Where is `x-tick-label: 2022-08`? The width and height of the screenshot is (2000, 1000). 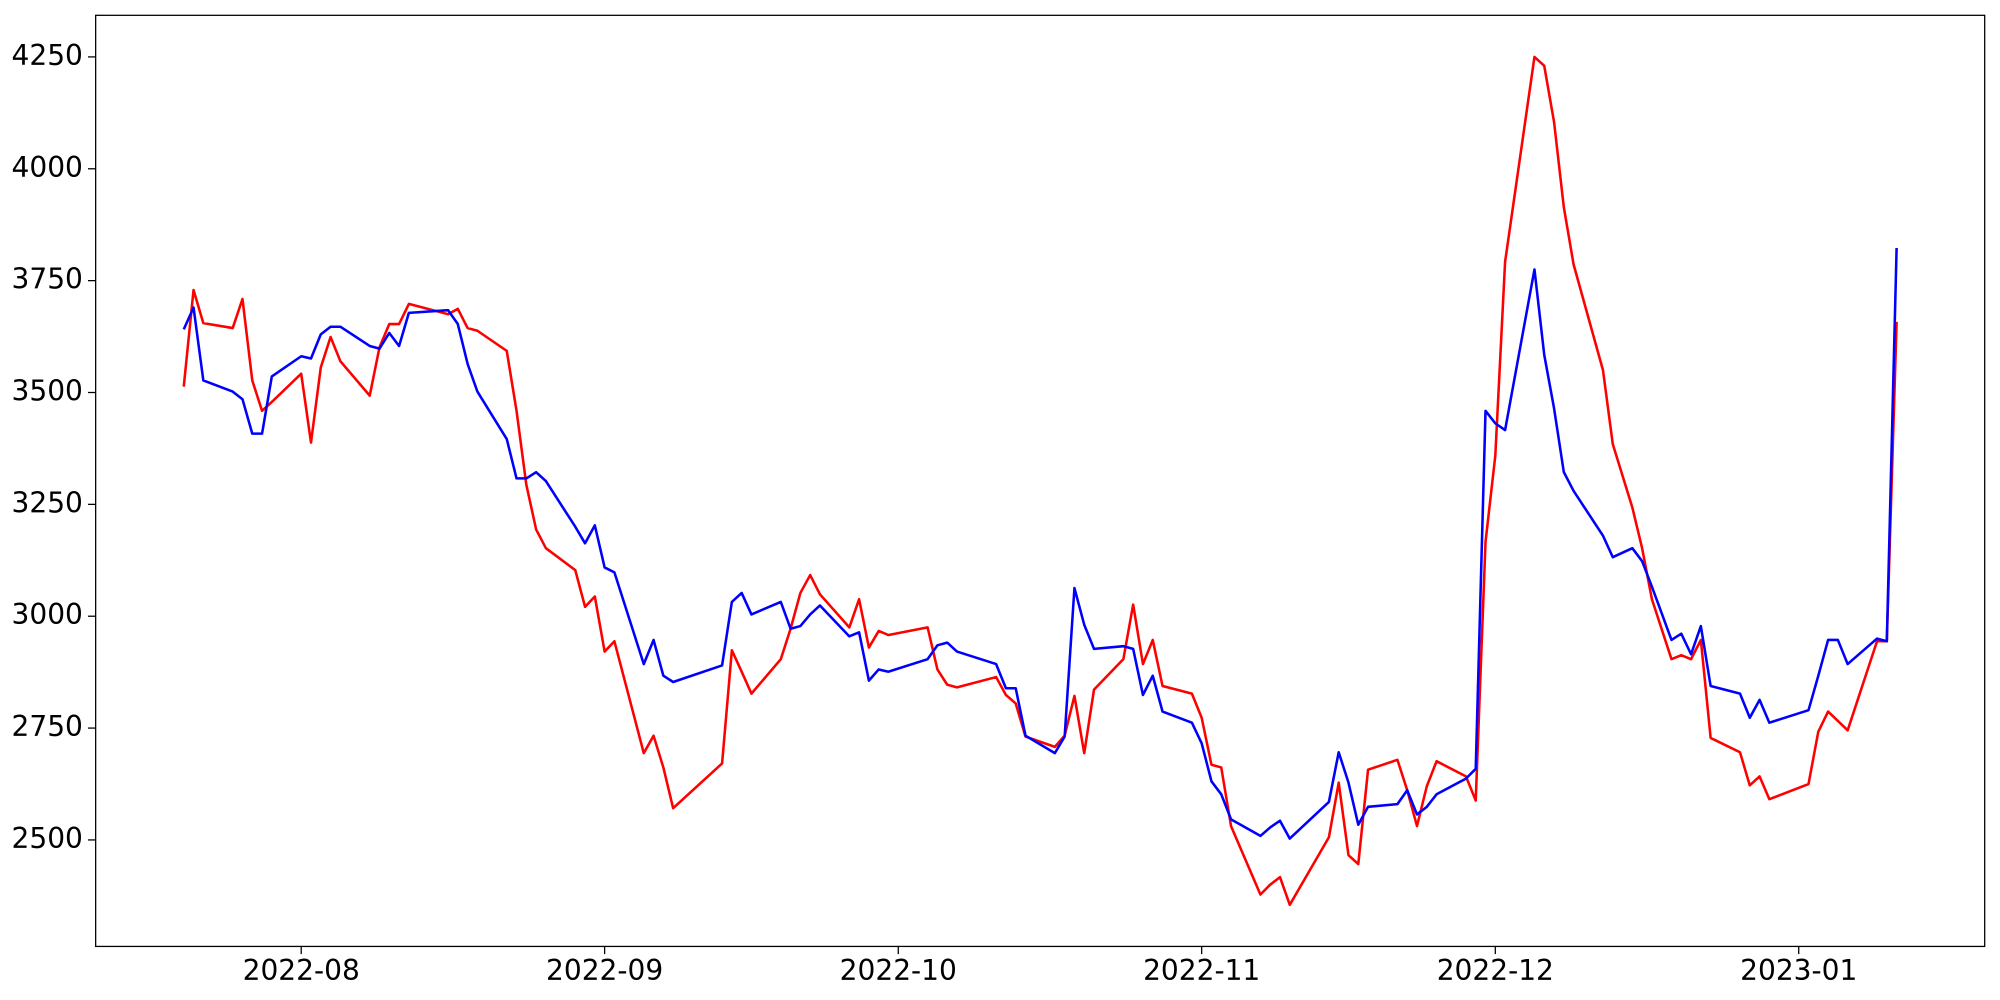 x-tick-label: 2022-08 is located at coordinates (301, 970).